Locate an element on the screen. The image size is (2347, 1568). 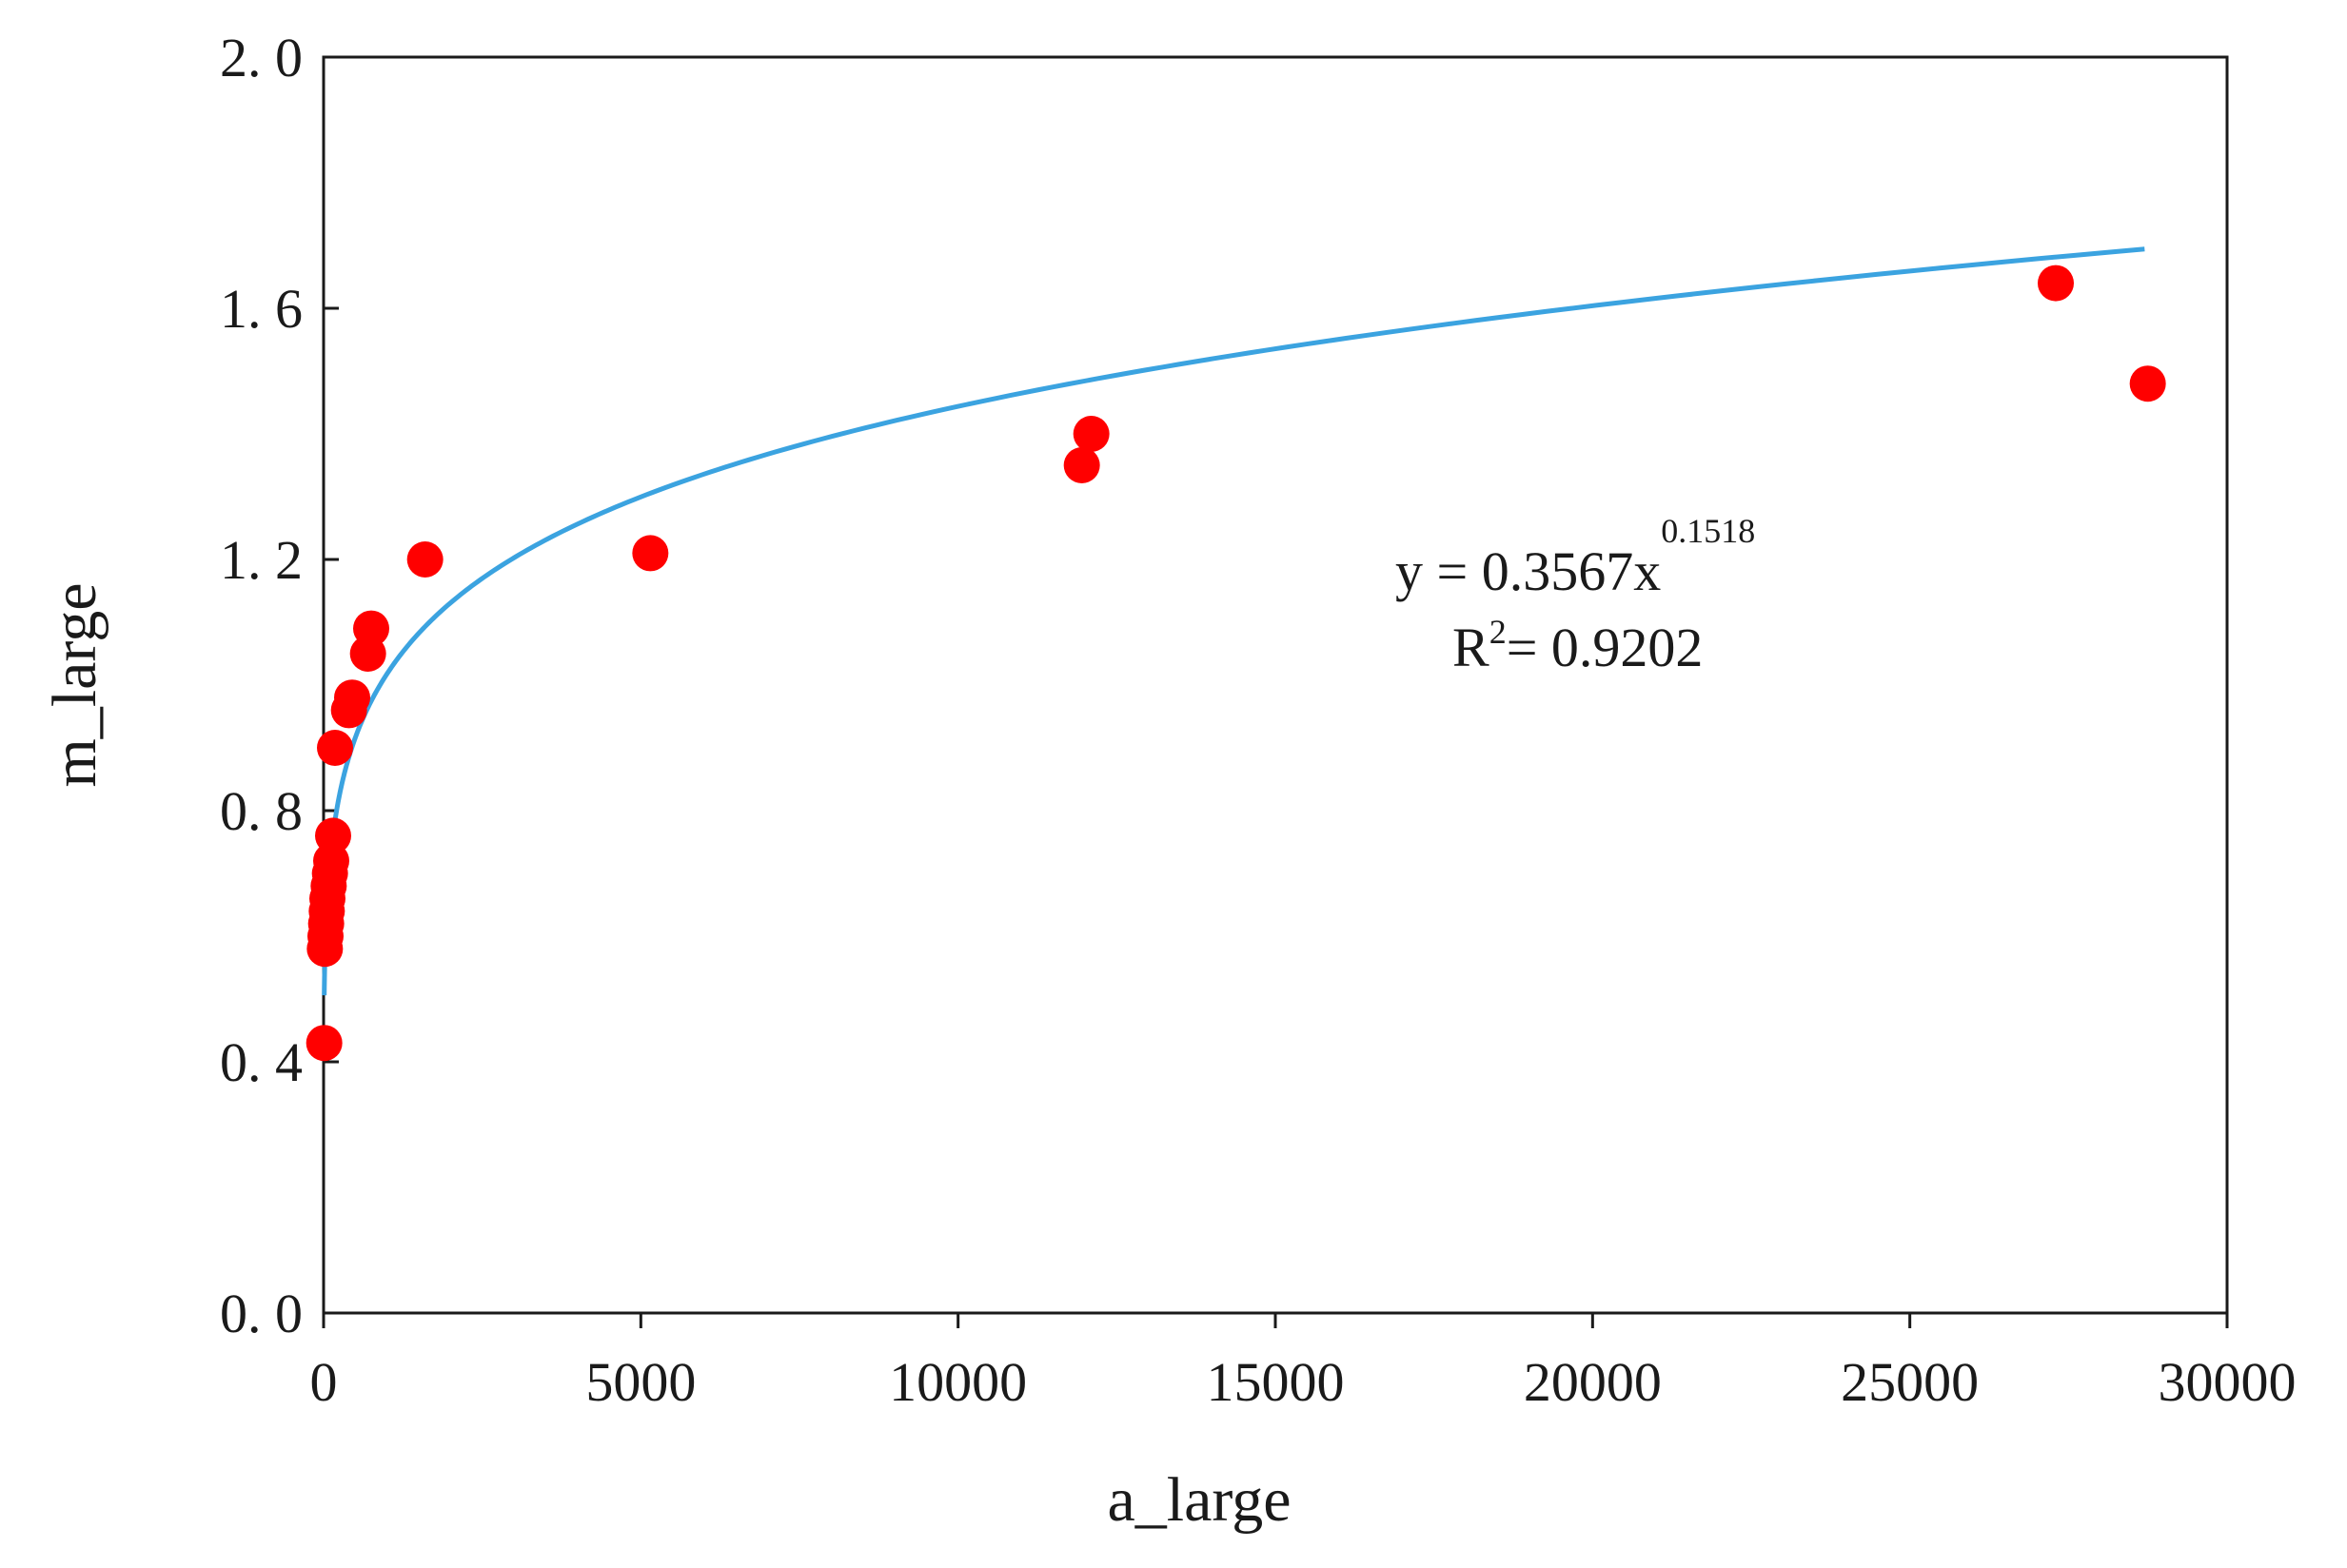
x-tick-label: 0 is located at coordinates (324, 1382).